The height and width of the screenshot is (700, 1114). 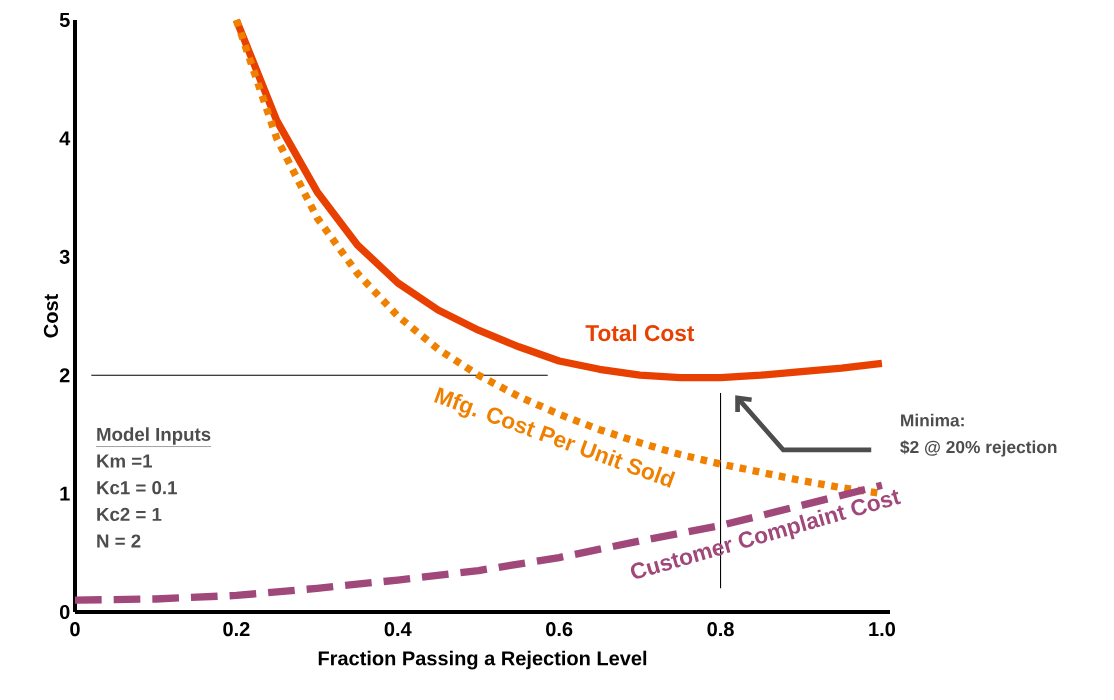 What do you see at coordinates (64, 256) in the screenshot?
I see `y-tick-label: 3` at bounding box center [64, 256].